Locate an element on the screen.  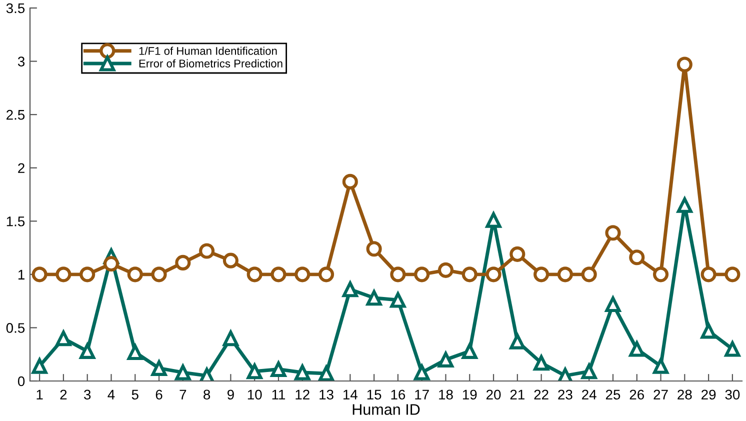
y-tick-label: 3.5 is located at coordinates (15, 8).